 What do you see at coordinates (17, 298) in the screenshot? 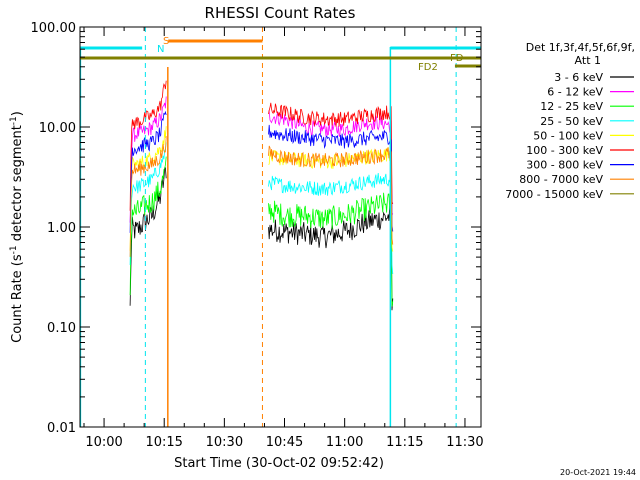
I see `y-axis-label-prefix: Count Rate (s` at bounding box center [17, 298].